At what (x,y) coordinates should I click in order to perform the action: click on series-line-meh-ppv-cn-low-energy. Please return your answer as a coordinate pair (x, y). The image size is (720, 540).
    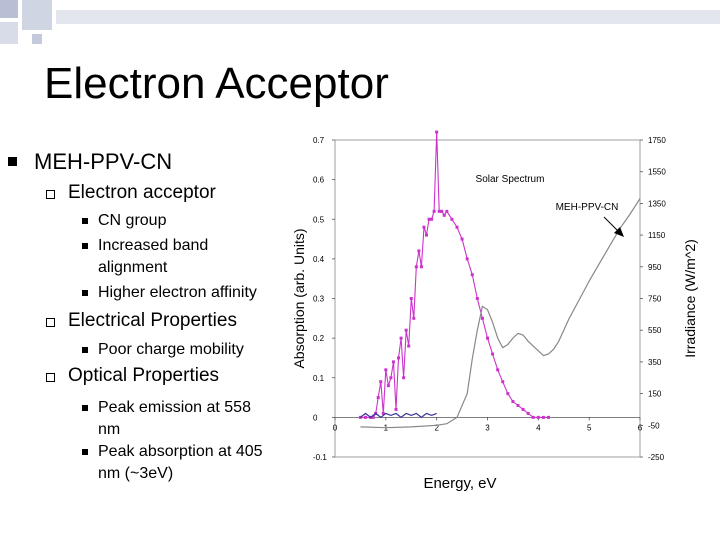
    Looking at the image, I should click on (398, 415).